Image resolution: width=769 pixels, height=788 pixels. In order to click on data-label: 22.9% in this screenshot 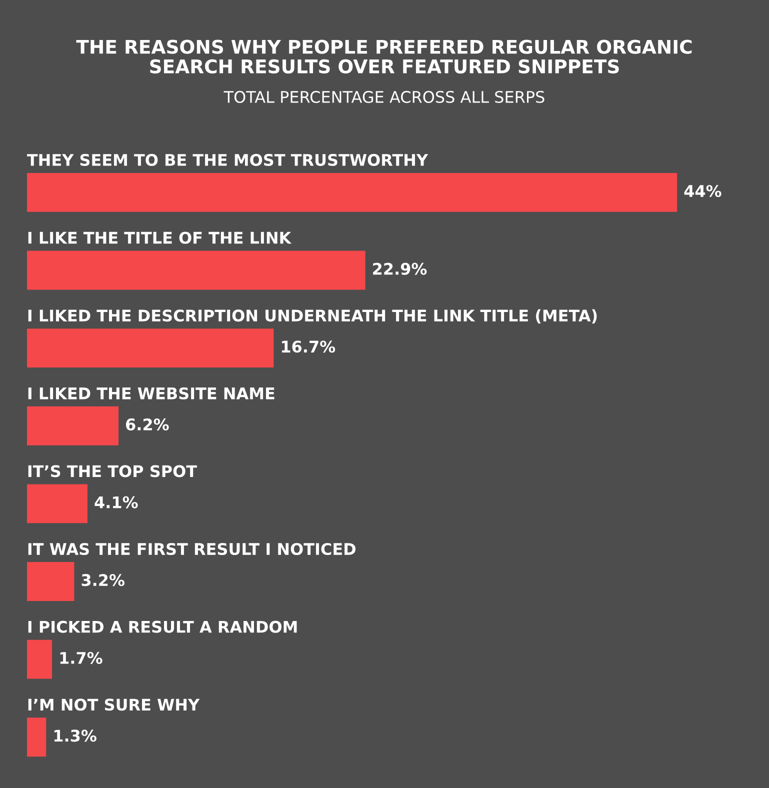, I will do `click(400, 268)`.